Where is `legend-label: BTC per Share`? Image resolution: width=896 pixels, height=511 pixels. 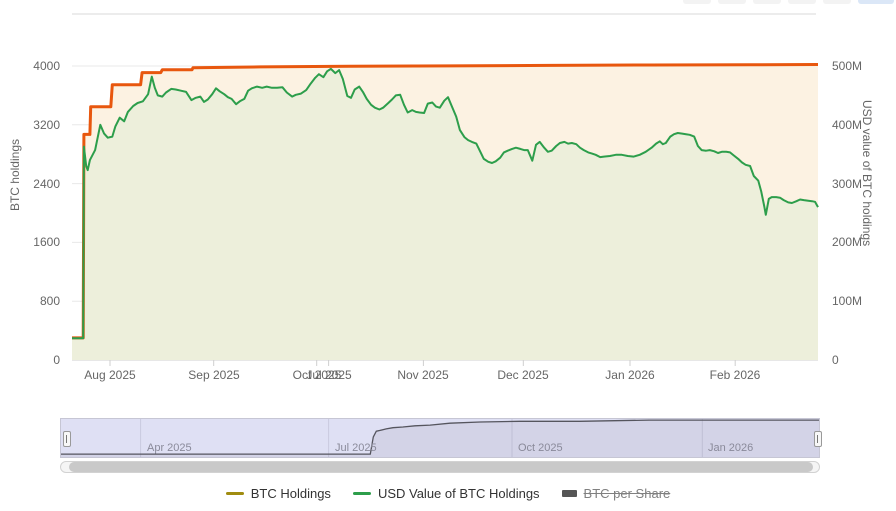 legend-label: BTC per Share is located at coordinates (627, 493).